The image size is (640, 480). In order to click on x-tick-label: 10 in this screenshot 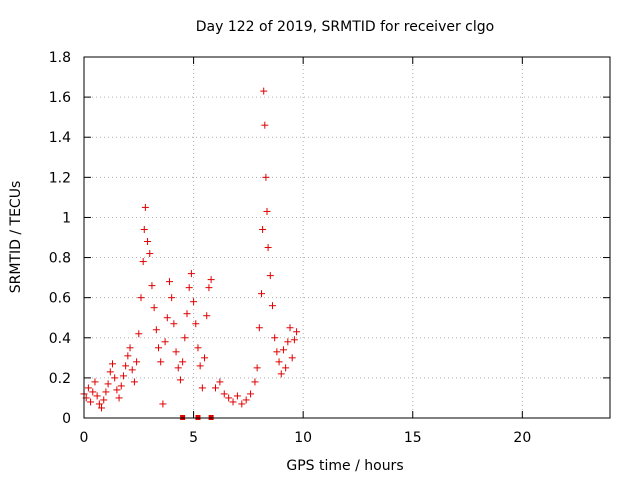, I will do `click(303, 438)`.